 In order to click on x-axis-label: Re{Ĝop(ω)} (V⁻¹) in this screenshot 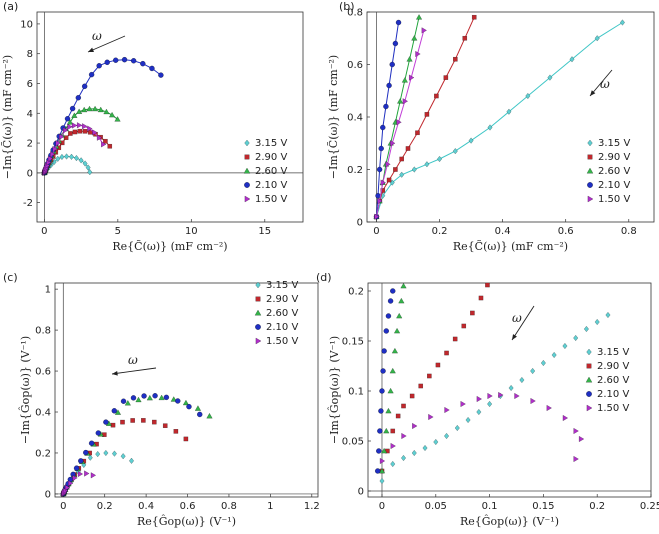, I will do `click(509, 521)`.